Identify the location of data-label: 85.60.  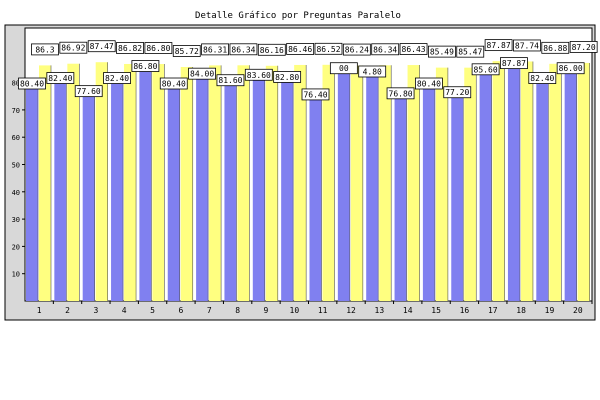
(486, 69).